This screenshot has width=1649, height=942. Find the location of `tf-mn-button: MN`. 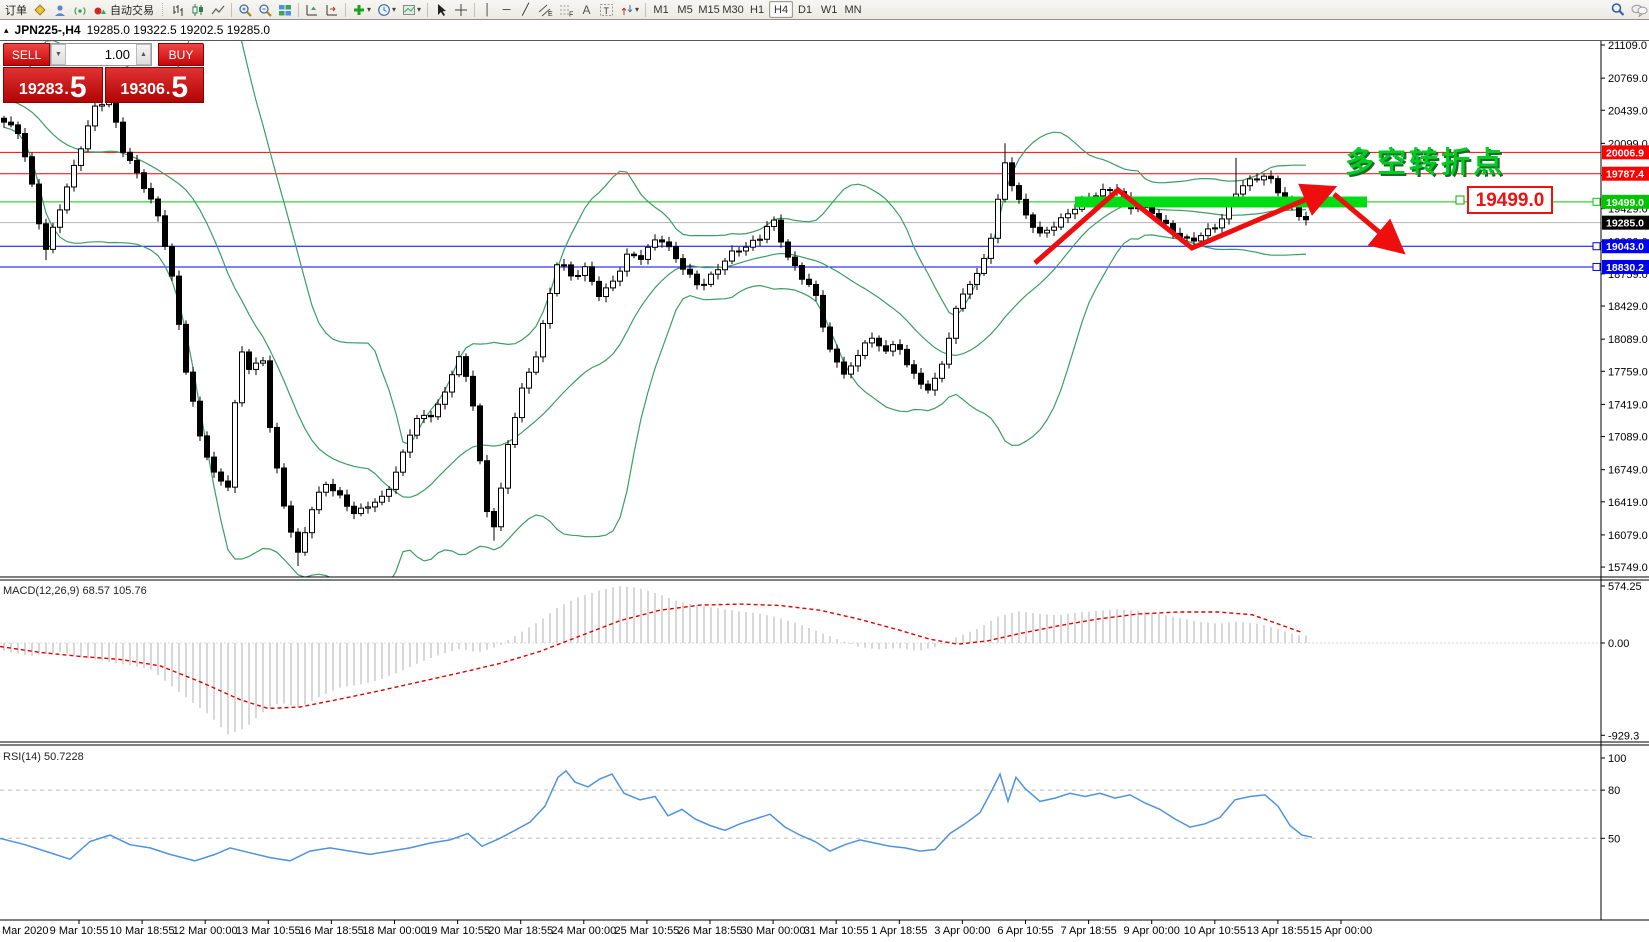

tf-mn-button: MN is located at coordinates (853, 9).